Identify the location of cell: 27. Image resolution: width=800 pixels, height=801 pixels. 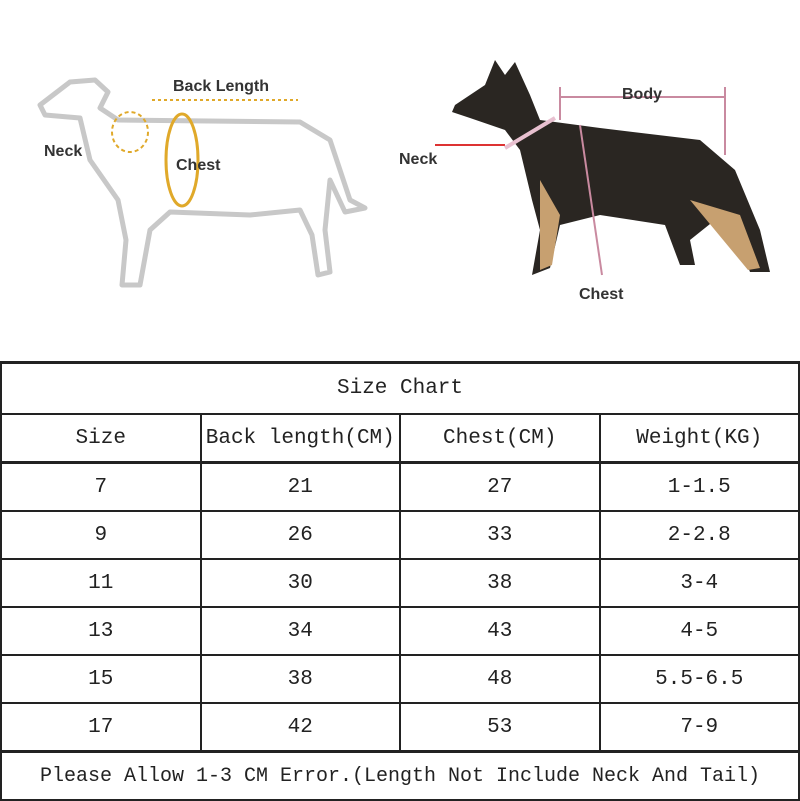
(500, 486).